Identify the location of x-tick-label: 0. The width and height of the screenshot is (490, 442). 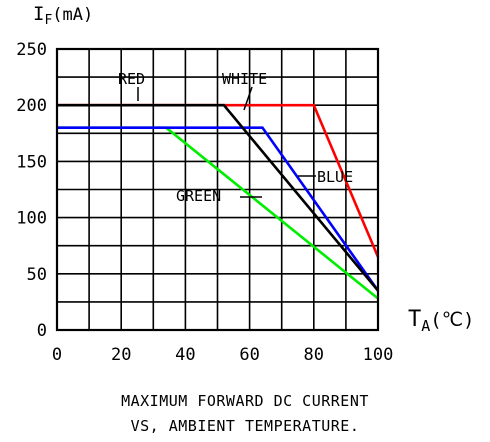
(57, 355).